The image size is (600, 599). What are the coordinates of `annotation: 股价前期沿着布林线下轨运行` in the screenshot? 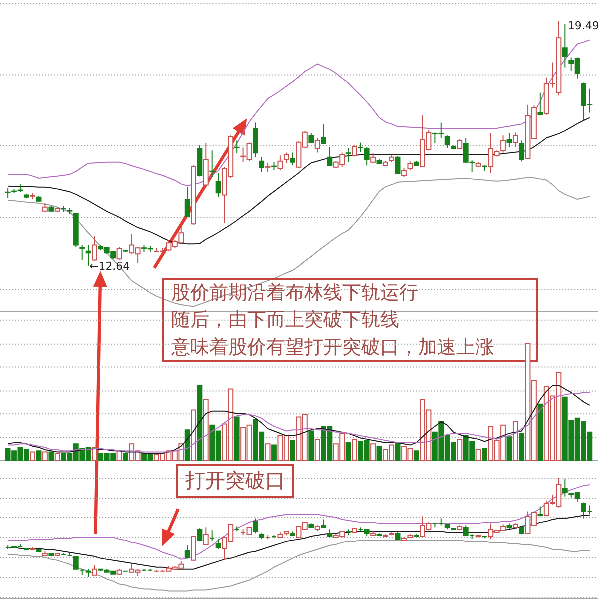 It's located at (294, 293).